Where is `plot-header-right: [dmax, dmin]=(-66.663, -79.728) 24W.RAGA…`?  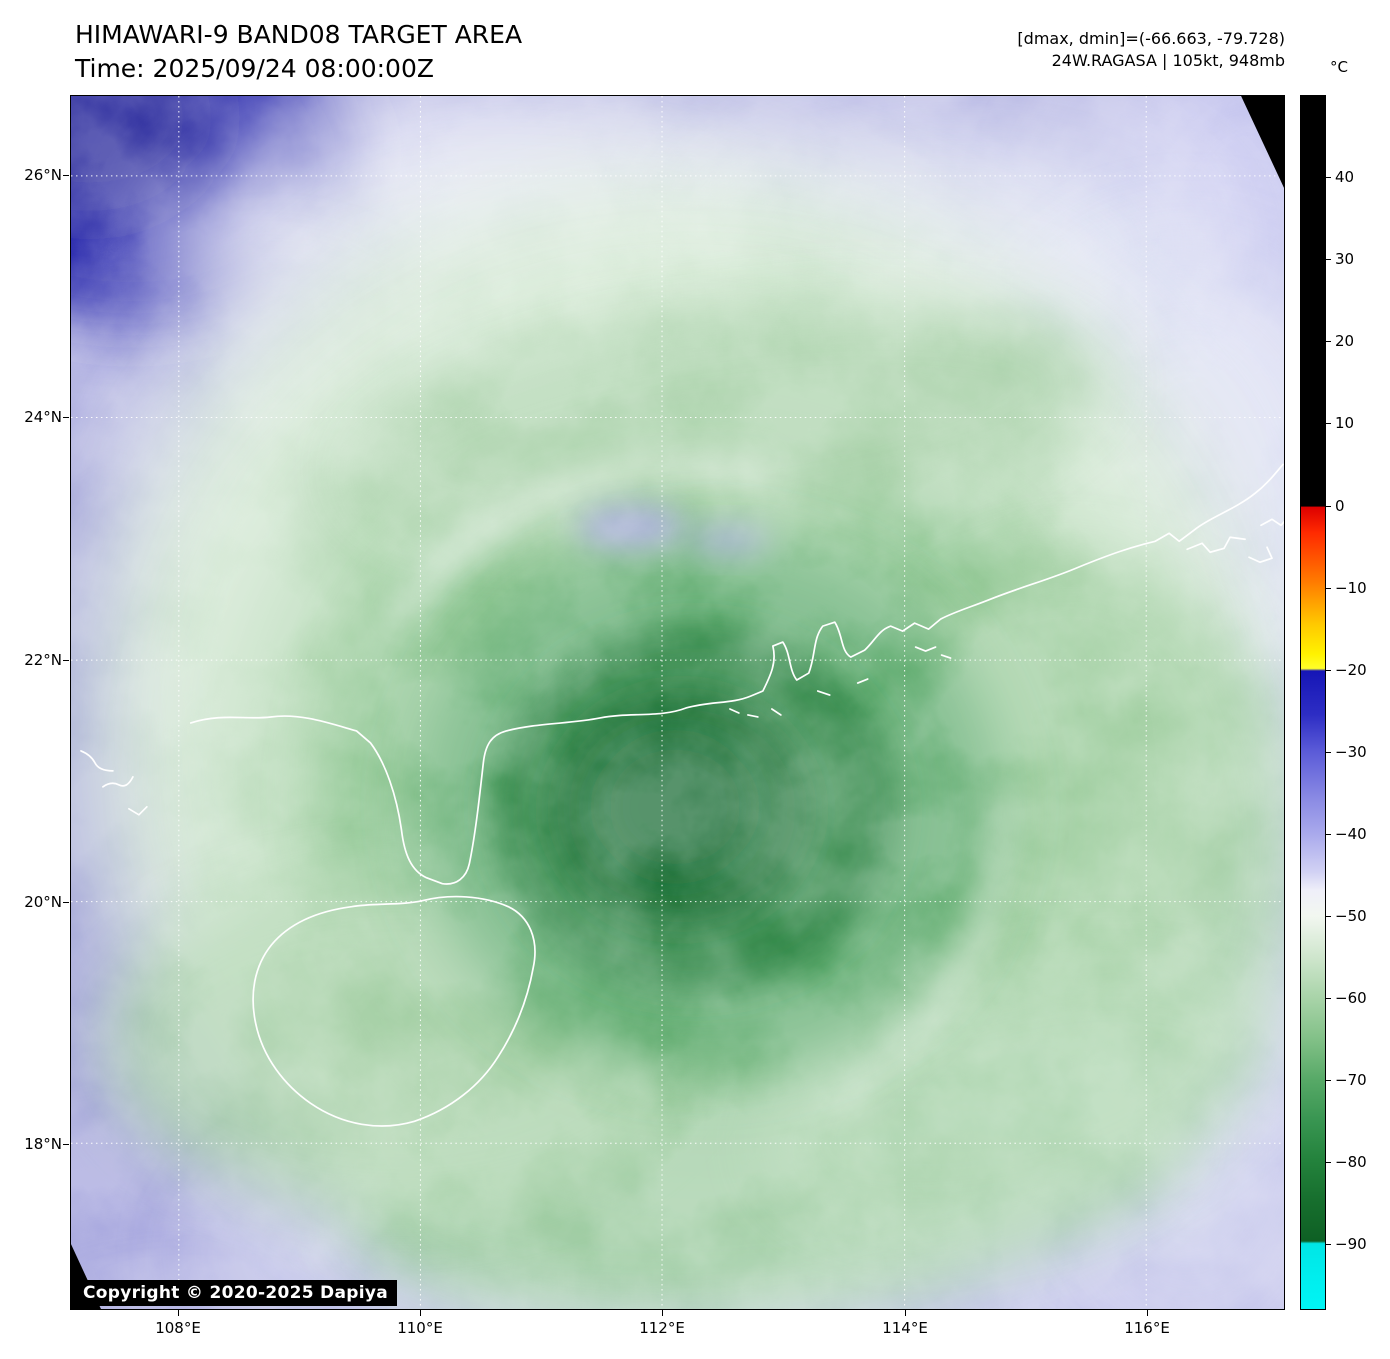
plot-header-right: [dmax, dmin]=(-66.663, -79.728) 24W.RAGA… is located at coordinates (1151, 50).